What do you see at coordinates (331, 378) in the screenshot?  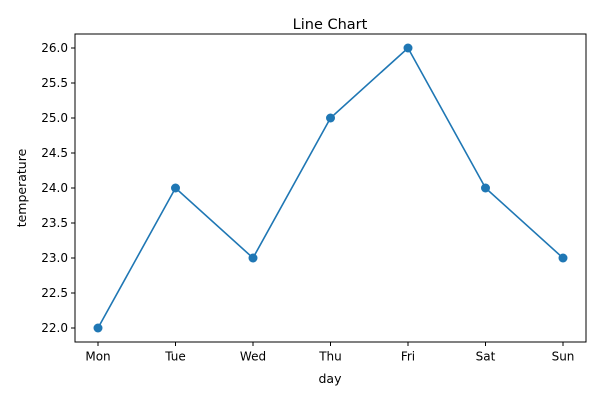 I see `x-axis-label: day` at bounding box center [331, 378].